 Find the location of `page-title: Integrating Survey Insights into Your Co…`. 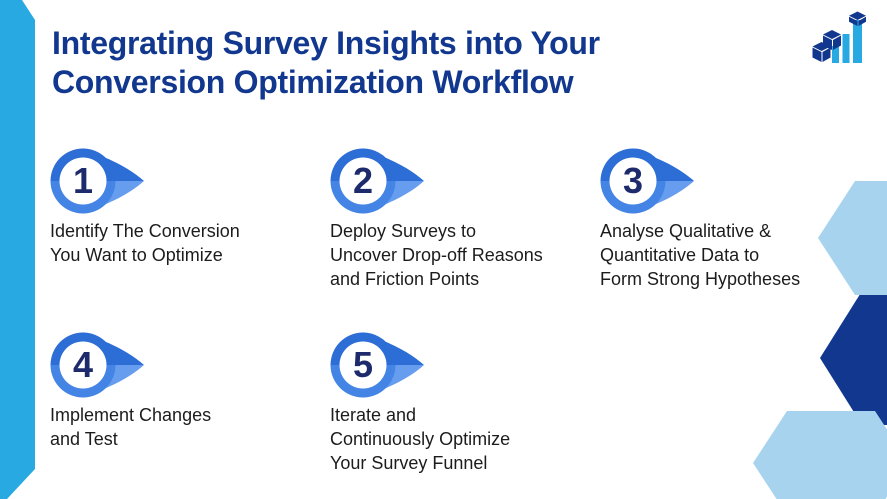

page-title: Integrating Survey Insights into Your Co… is located at coordinates (326, 63).